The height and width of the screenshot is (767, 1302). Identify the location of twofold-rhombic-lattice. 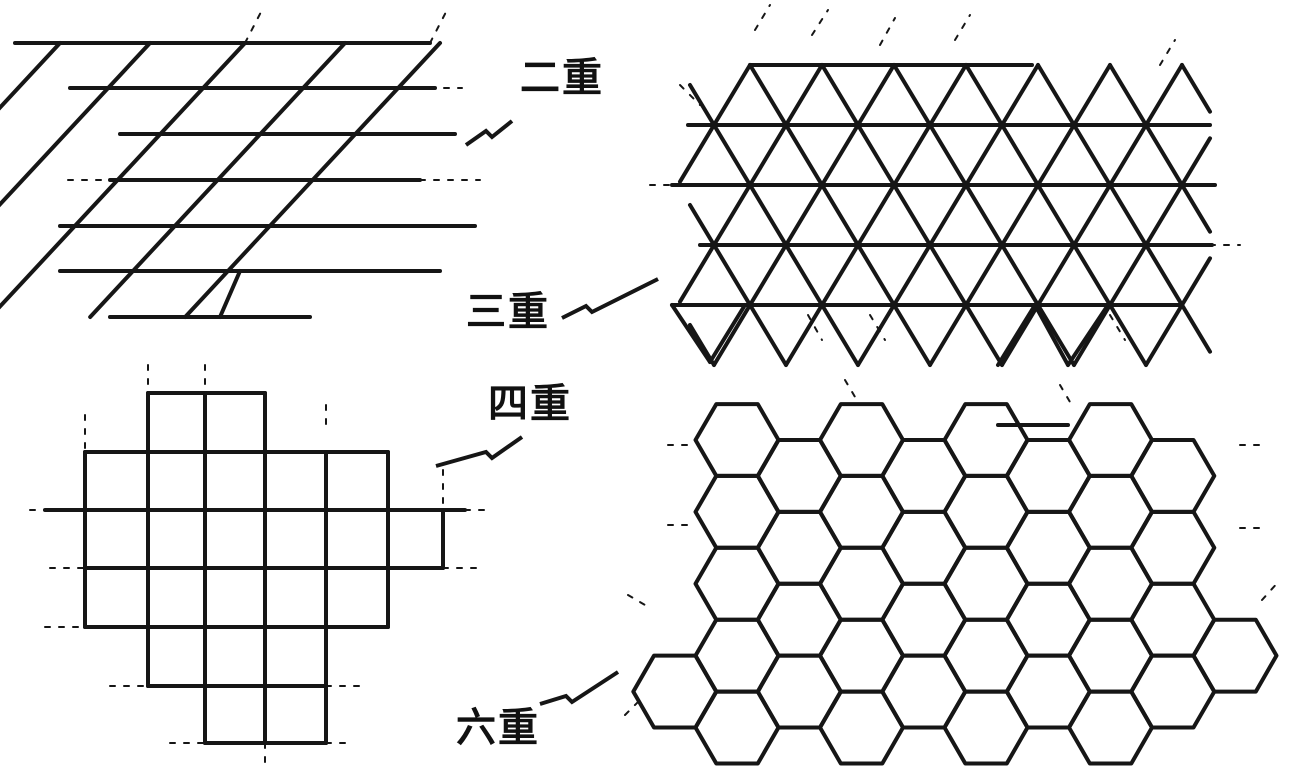
(240, 164).